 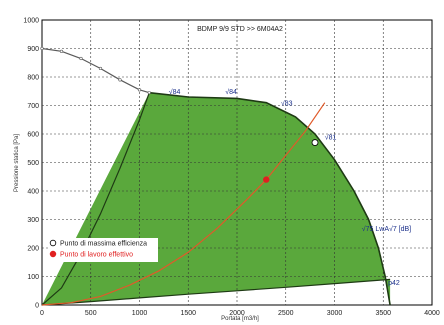 I want to click on max-efficiency-point, so click(x=315, y=142).